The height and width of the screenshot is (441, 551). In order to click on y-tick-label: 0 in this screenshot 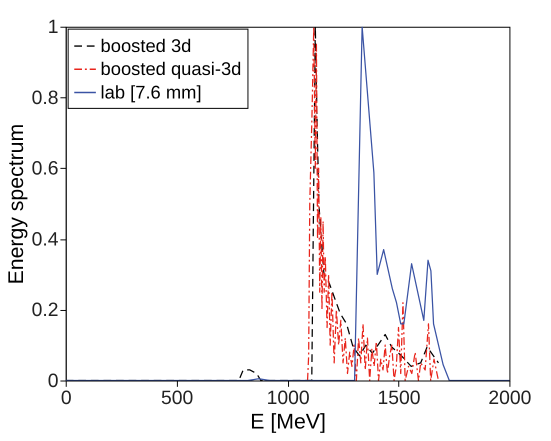, I will do `click(53, 381)`.